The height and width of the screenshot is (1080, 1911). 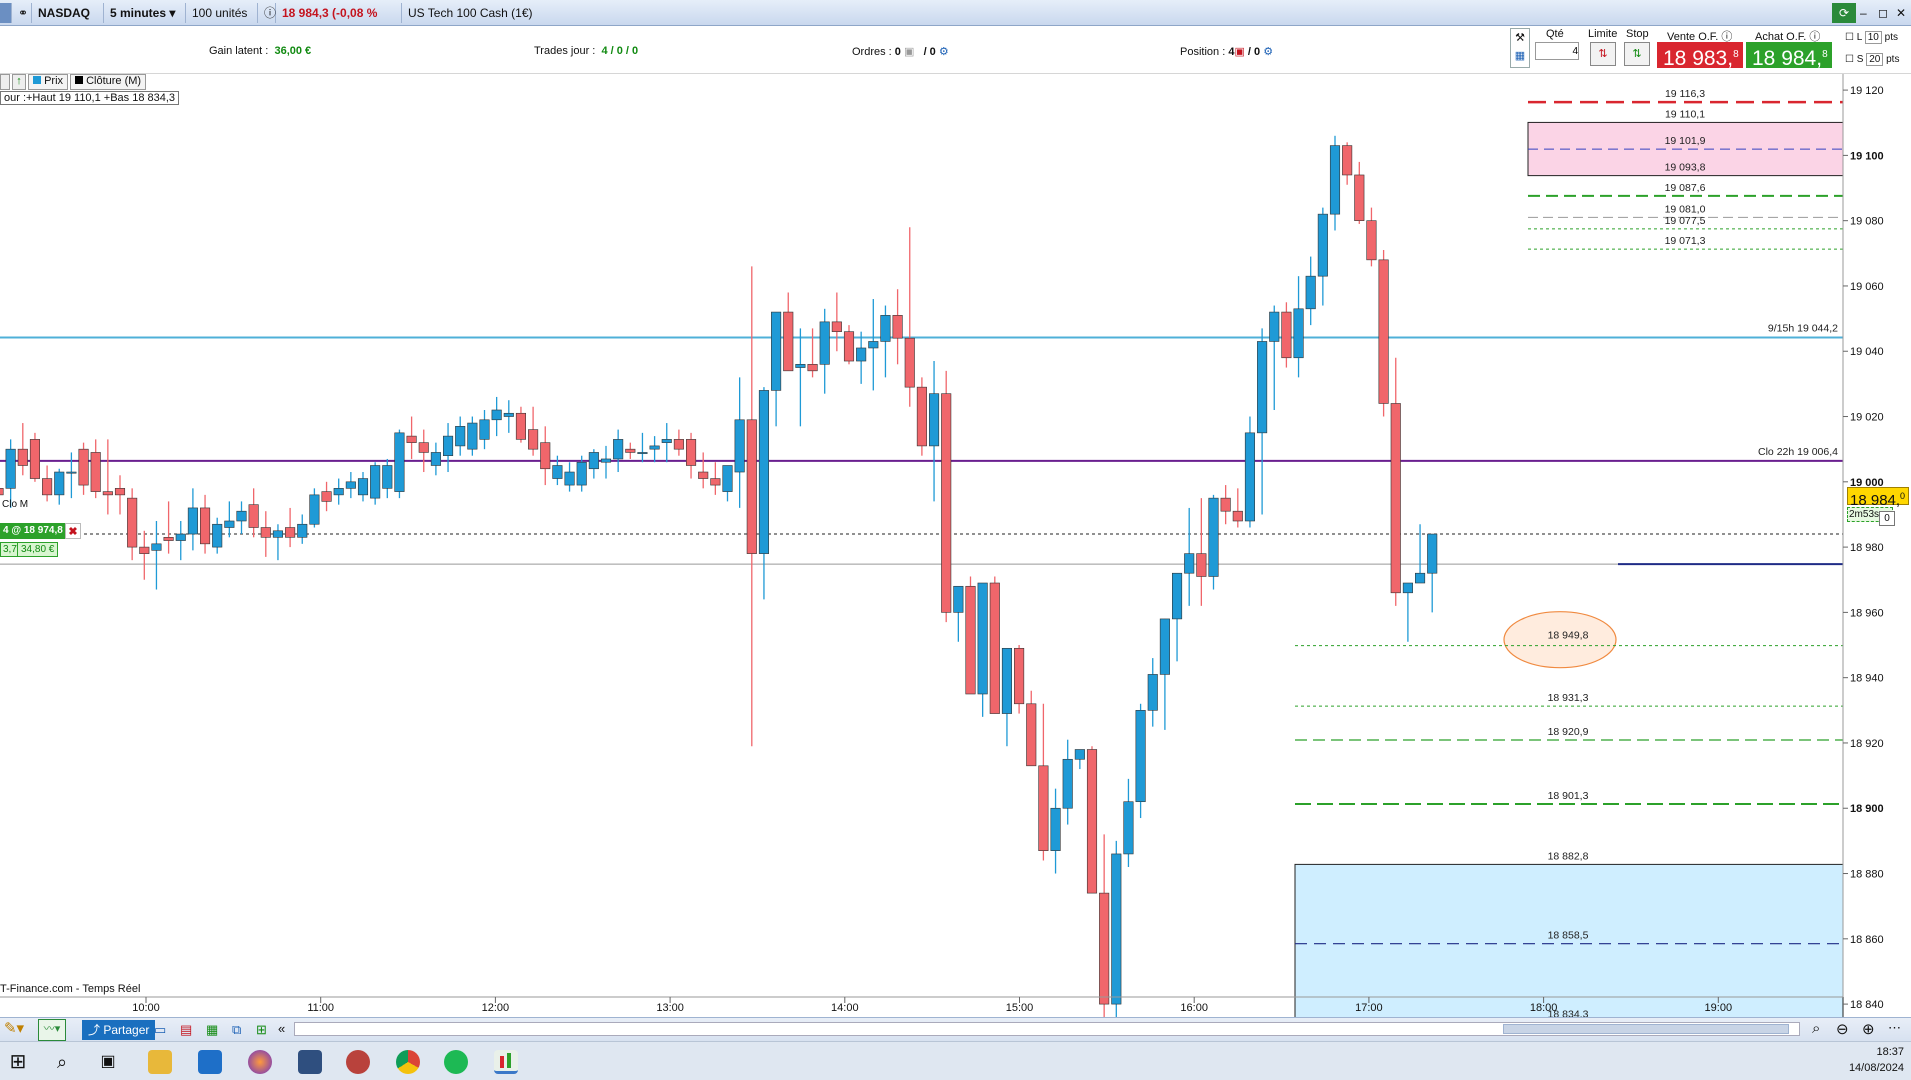 I want to click on collapse-icon: «, so click(x=282, y=1028).